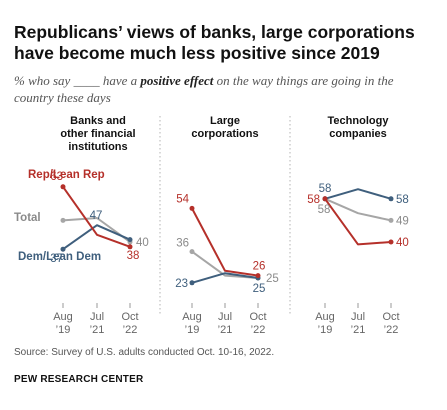 The width and height of the screenshot is (447, 410). What do you see at coordinates (142, 243) in the screenshot?
I see `data-label-total: 40` at bounding box center [142, 243].